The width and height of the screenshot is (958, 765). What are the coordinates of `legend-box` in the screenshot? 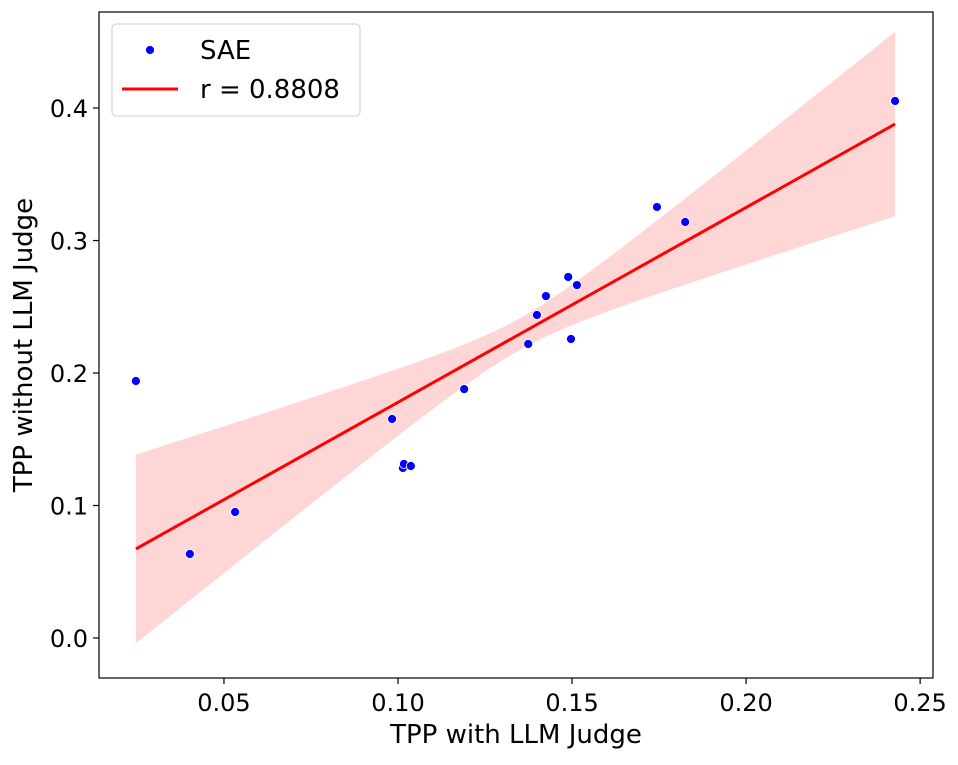 It's located at (236, 70).